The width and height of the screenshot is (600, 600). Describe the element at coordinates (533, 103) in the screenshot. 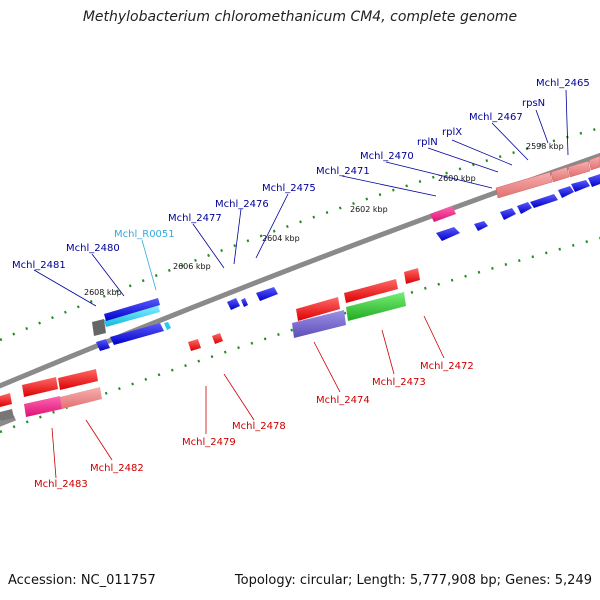

I see `gene-label: rpsN` at that location.